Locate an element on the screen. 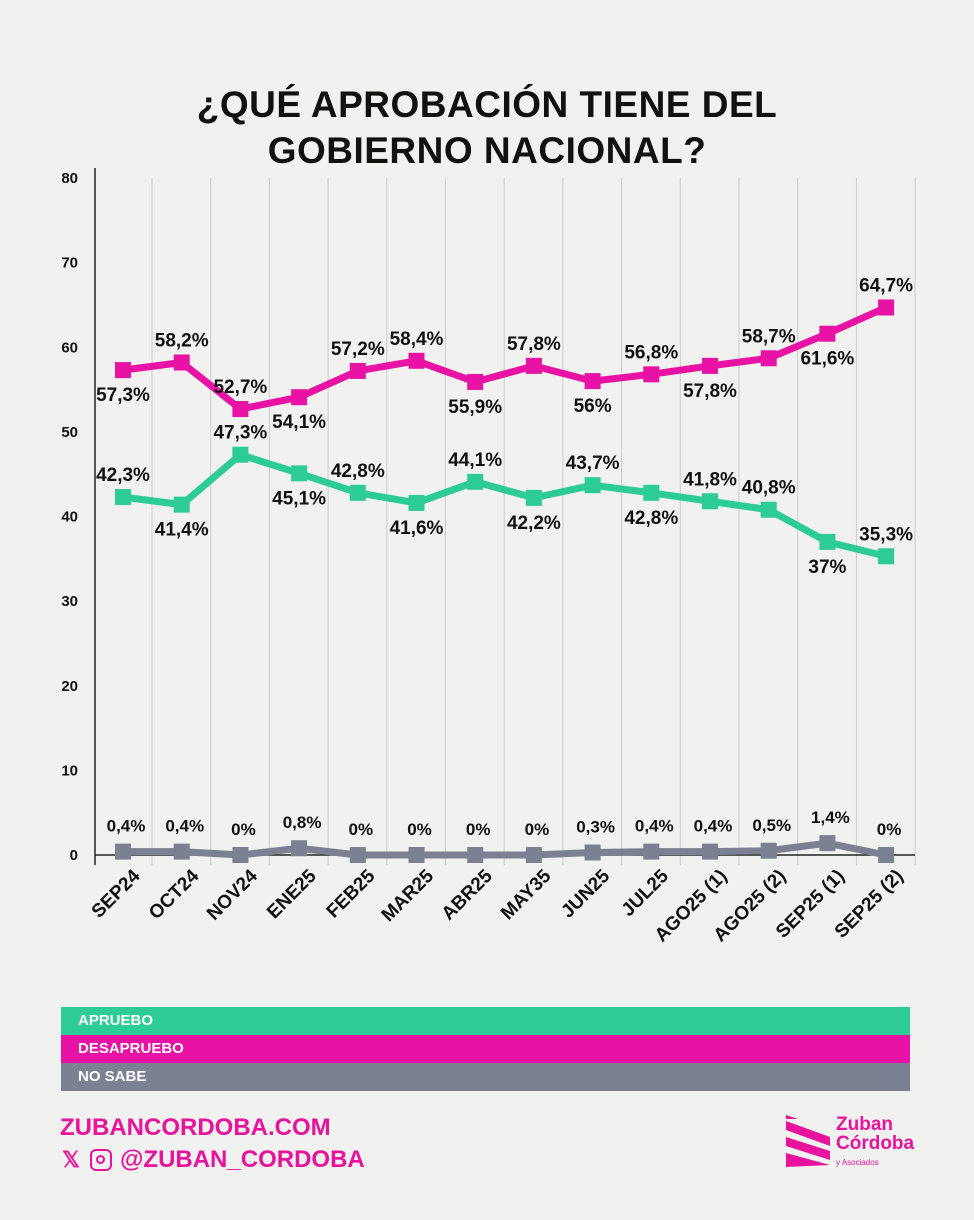 This screenshot has width=974, height=1220. legend-apruebo: APRUEBO is located at coordinates (485, 1021).